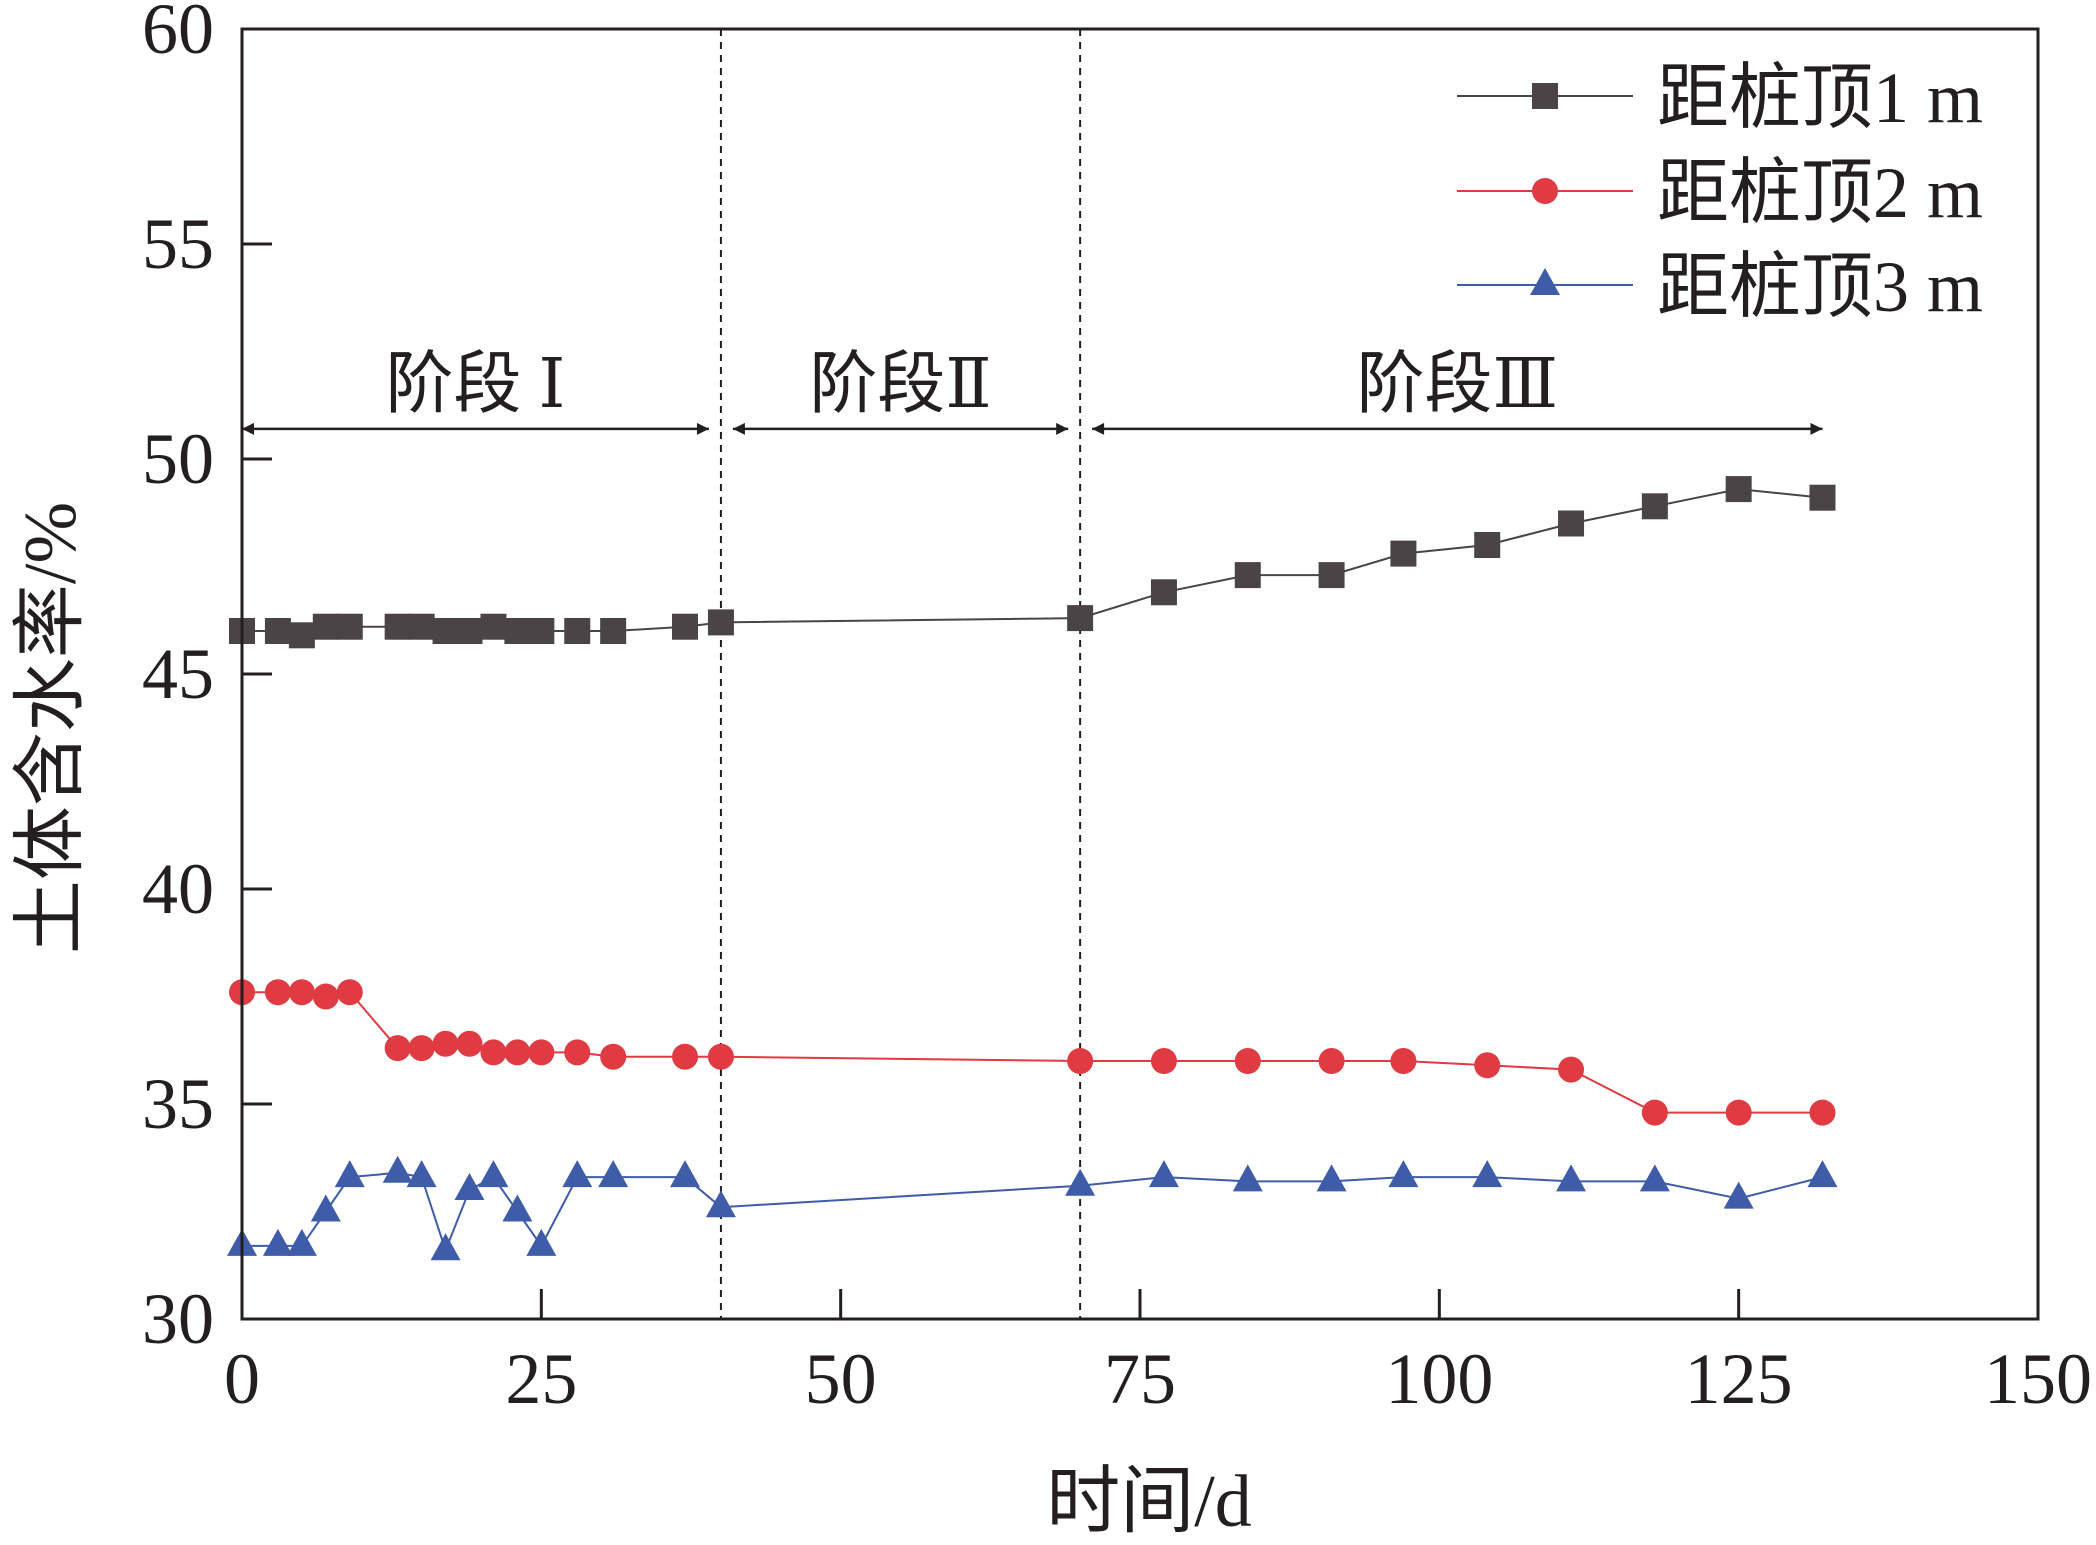 The image size is (2096, 1545). Describe the element at coordinates (1439, 1379) in the screenshot. I see `x-tick-label: 100` at that location.